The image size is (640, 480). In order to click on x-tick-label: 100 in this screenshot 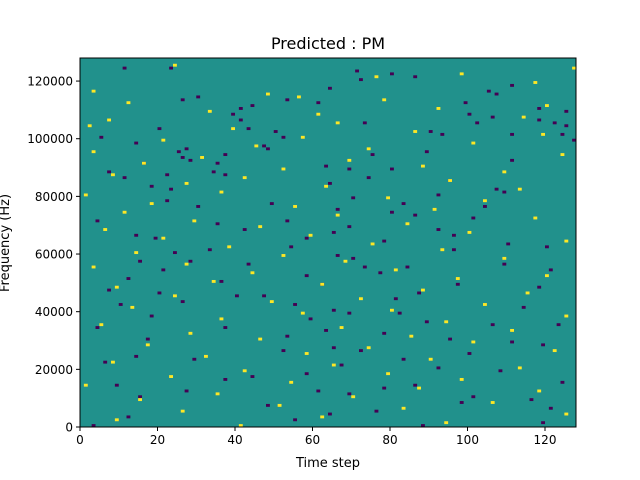, I will do `click(467, 440)`.